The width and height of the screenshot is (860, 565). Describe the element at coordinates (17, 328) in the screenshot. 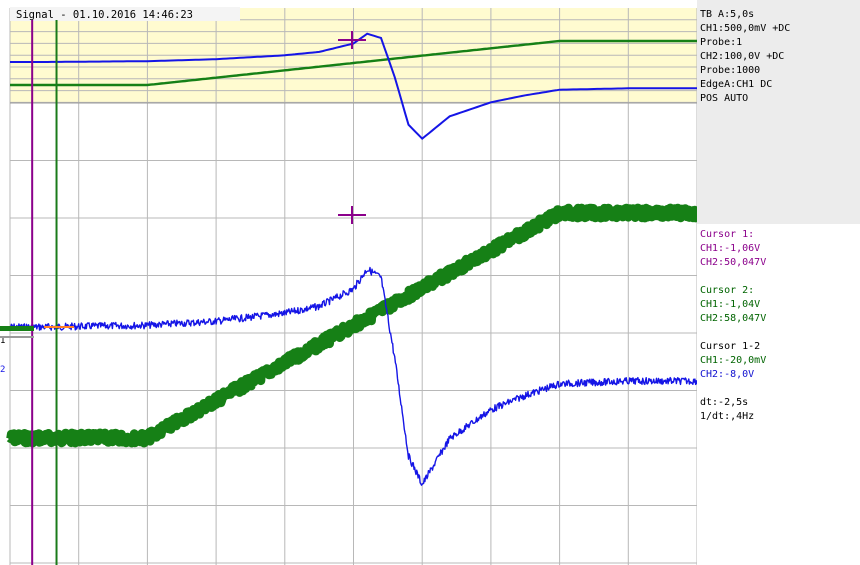

I see `ch2-reference-bar` at that location.